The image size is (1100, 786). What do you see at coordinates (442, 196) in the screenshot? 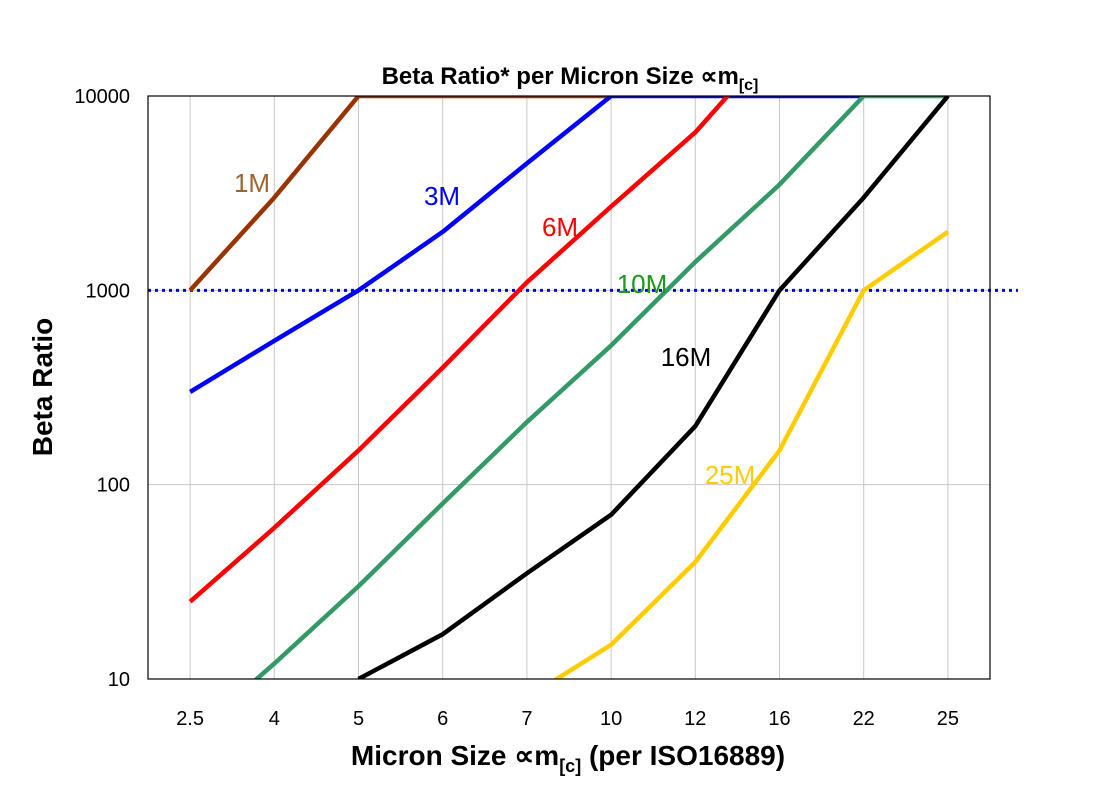
I see `series-label-3M: 3M` at bounding box center [442, 196].